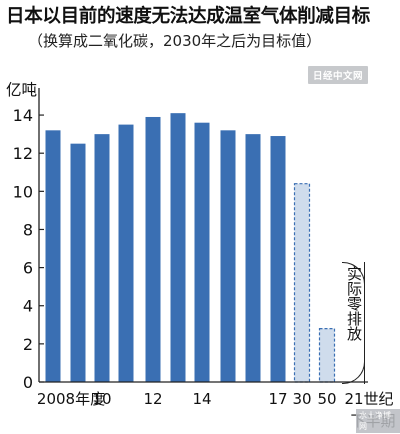  I want to click on y-tick-label: 14, so click(23, 115).